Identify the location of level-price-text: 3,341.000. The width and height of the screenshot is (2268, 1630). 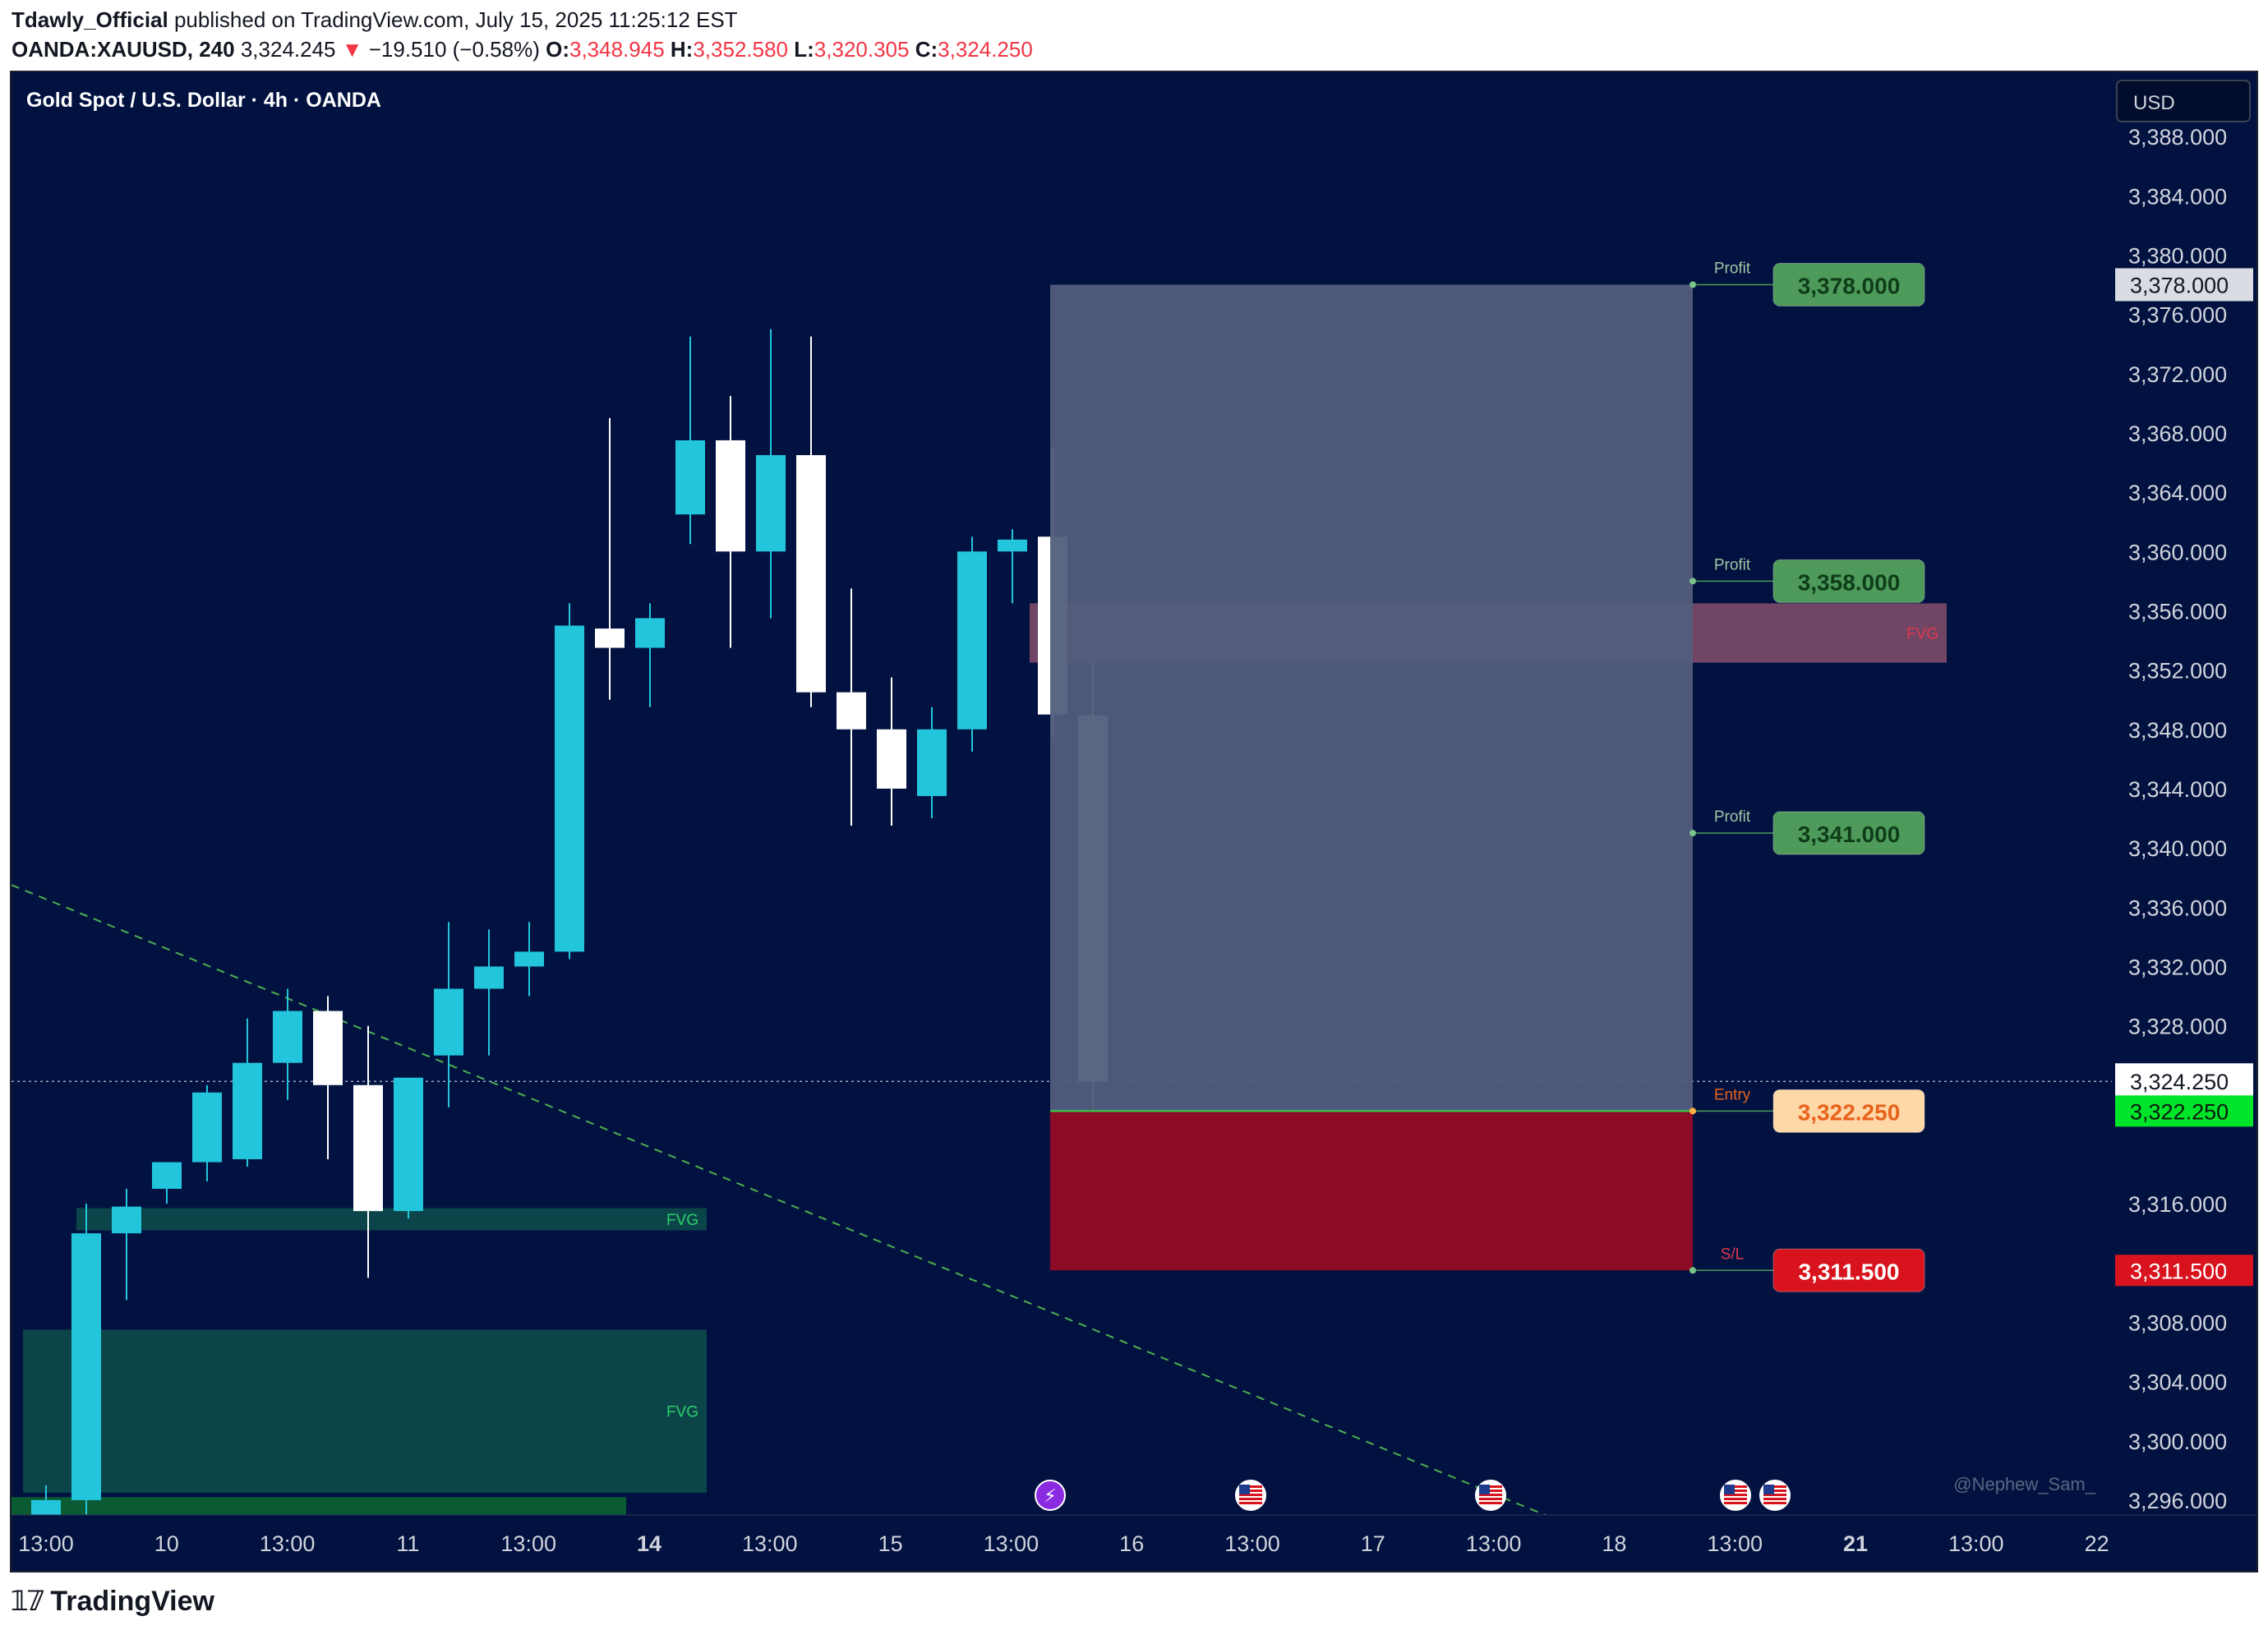
(1850, 834).